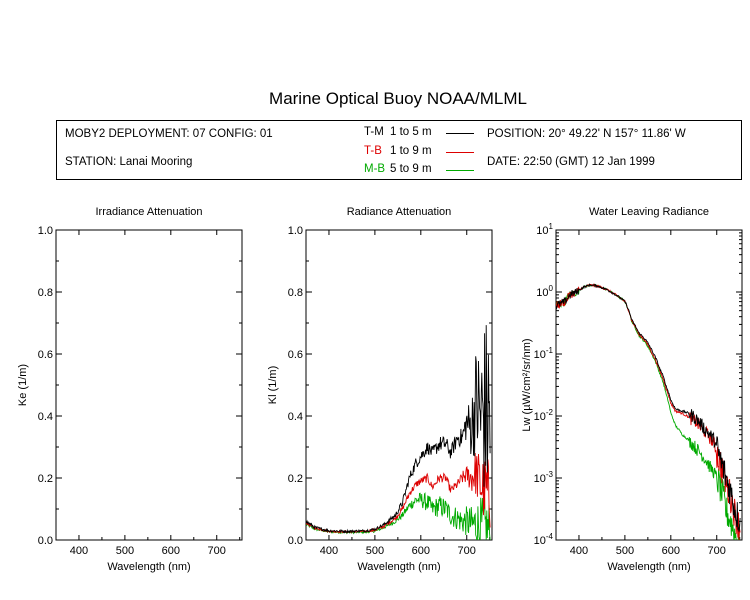 The image size is (750, 600). What do you see at coordinates (411, 169) in the screenshot?
I see `legend-range: 5 to 9 m` at bounding box center [411, 169].